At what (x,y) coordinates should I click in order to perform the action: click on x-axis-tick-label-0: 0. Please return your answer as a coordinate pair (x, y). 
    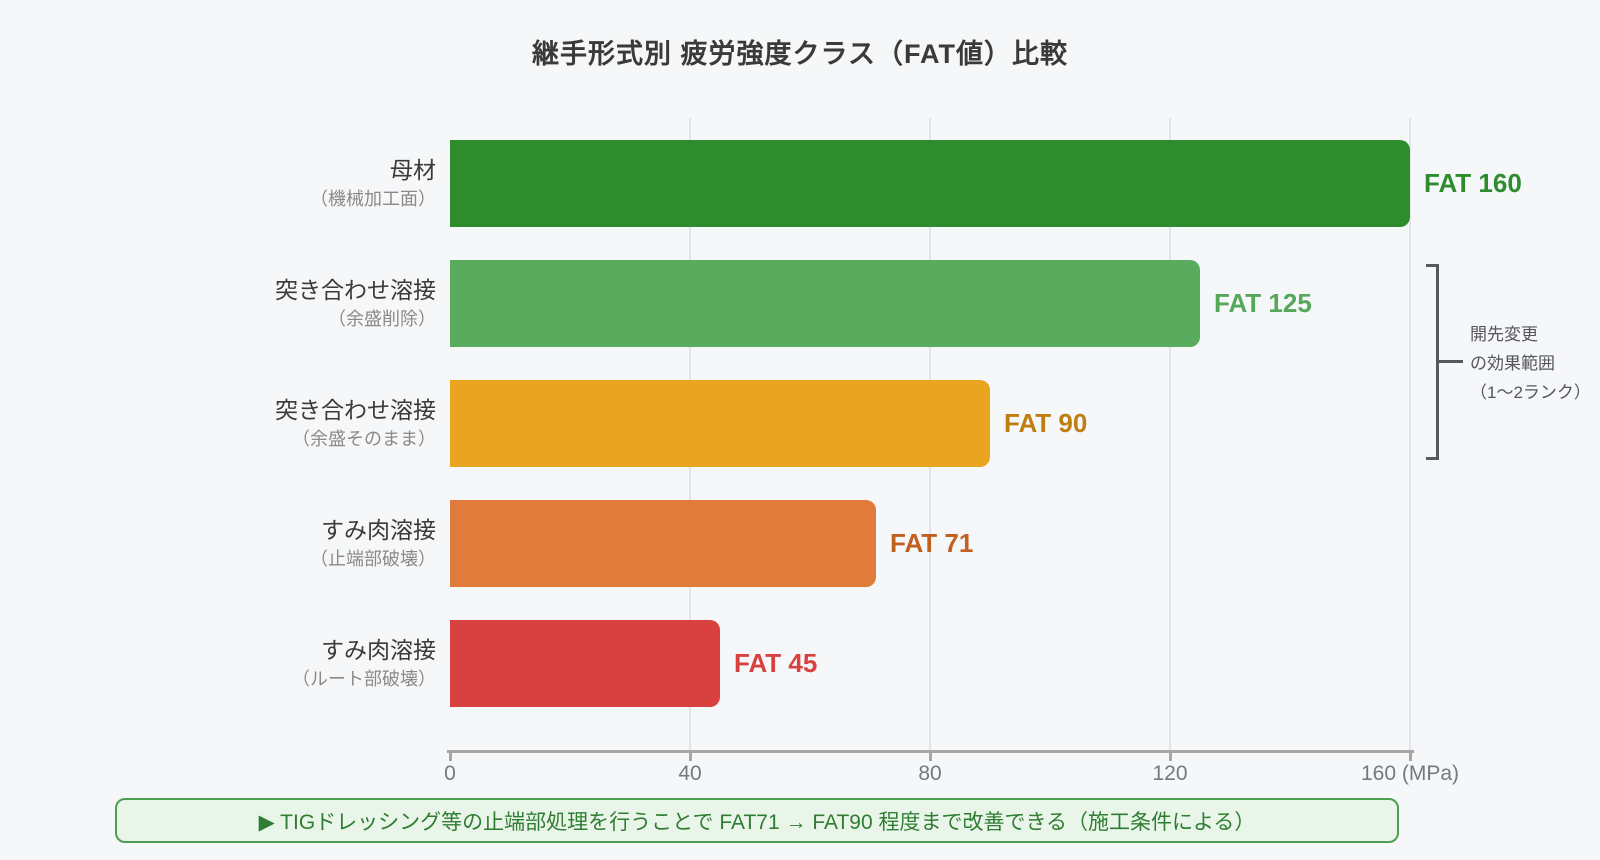
    Looking at the image, I should click on (450, 773).